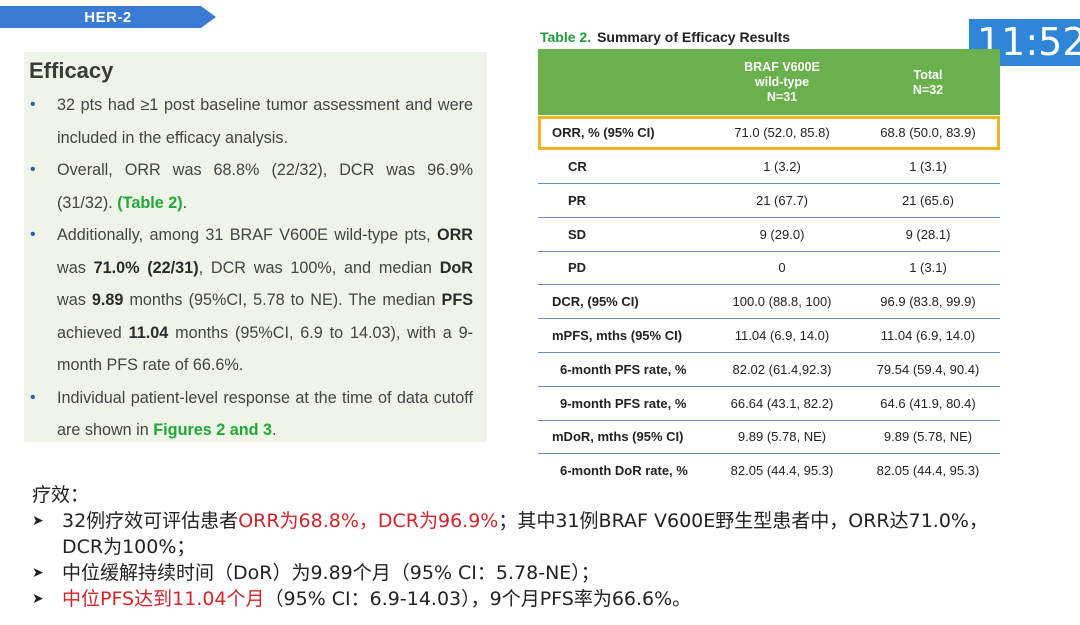 The width and height of the screenshot is (1080, 625). What do you see at coordinates (108, 17) in the screenshot?
I see `section-tag: HER-2` at bounding box center [108, 17].